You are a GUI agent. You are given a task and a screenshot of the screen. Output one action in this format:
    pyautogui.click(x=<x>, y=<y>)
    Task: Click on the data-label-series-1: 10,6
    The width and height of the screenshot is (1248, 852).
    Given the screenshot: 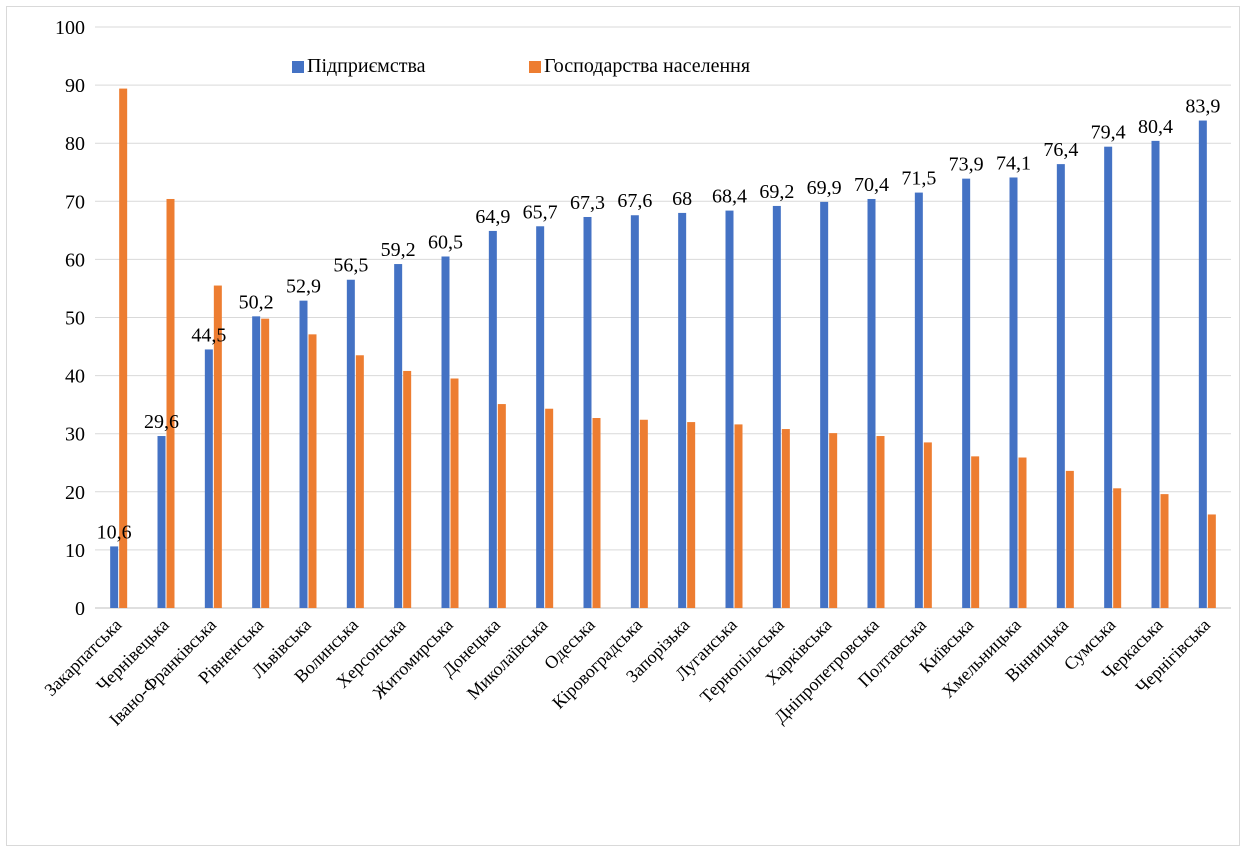 What is the action you would take?
    pyautogui.click(x=114, y=532)
    